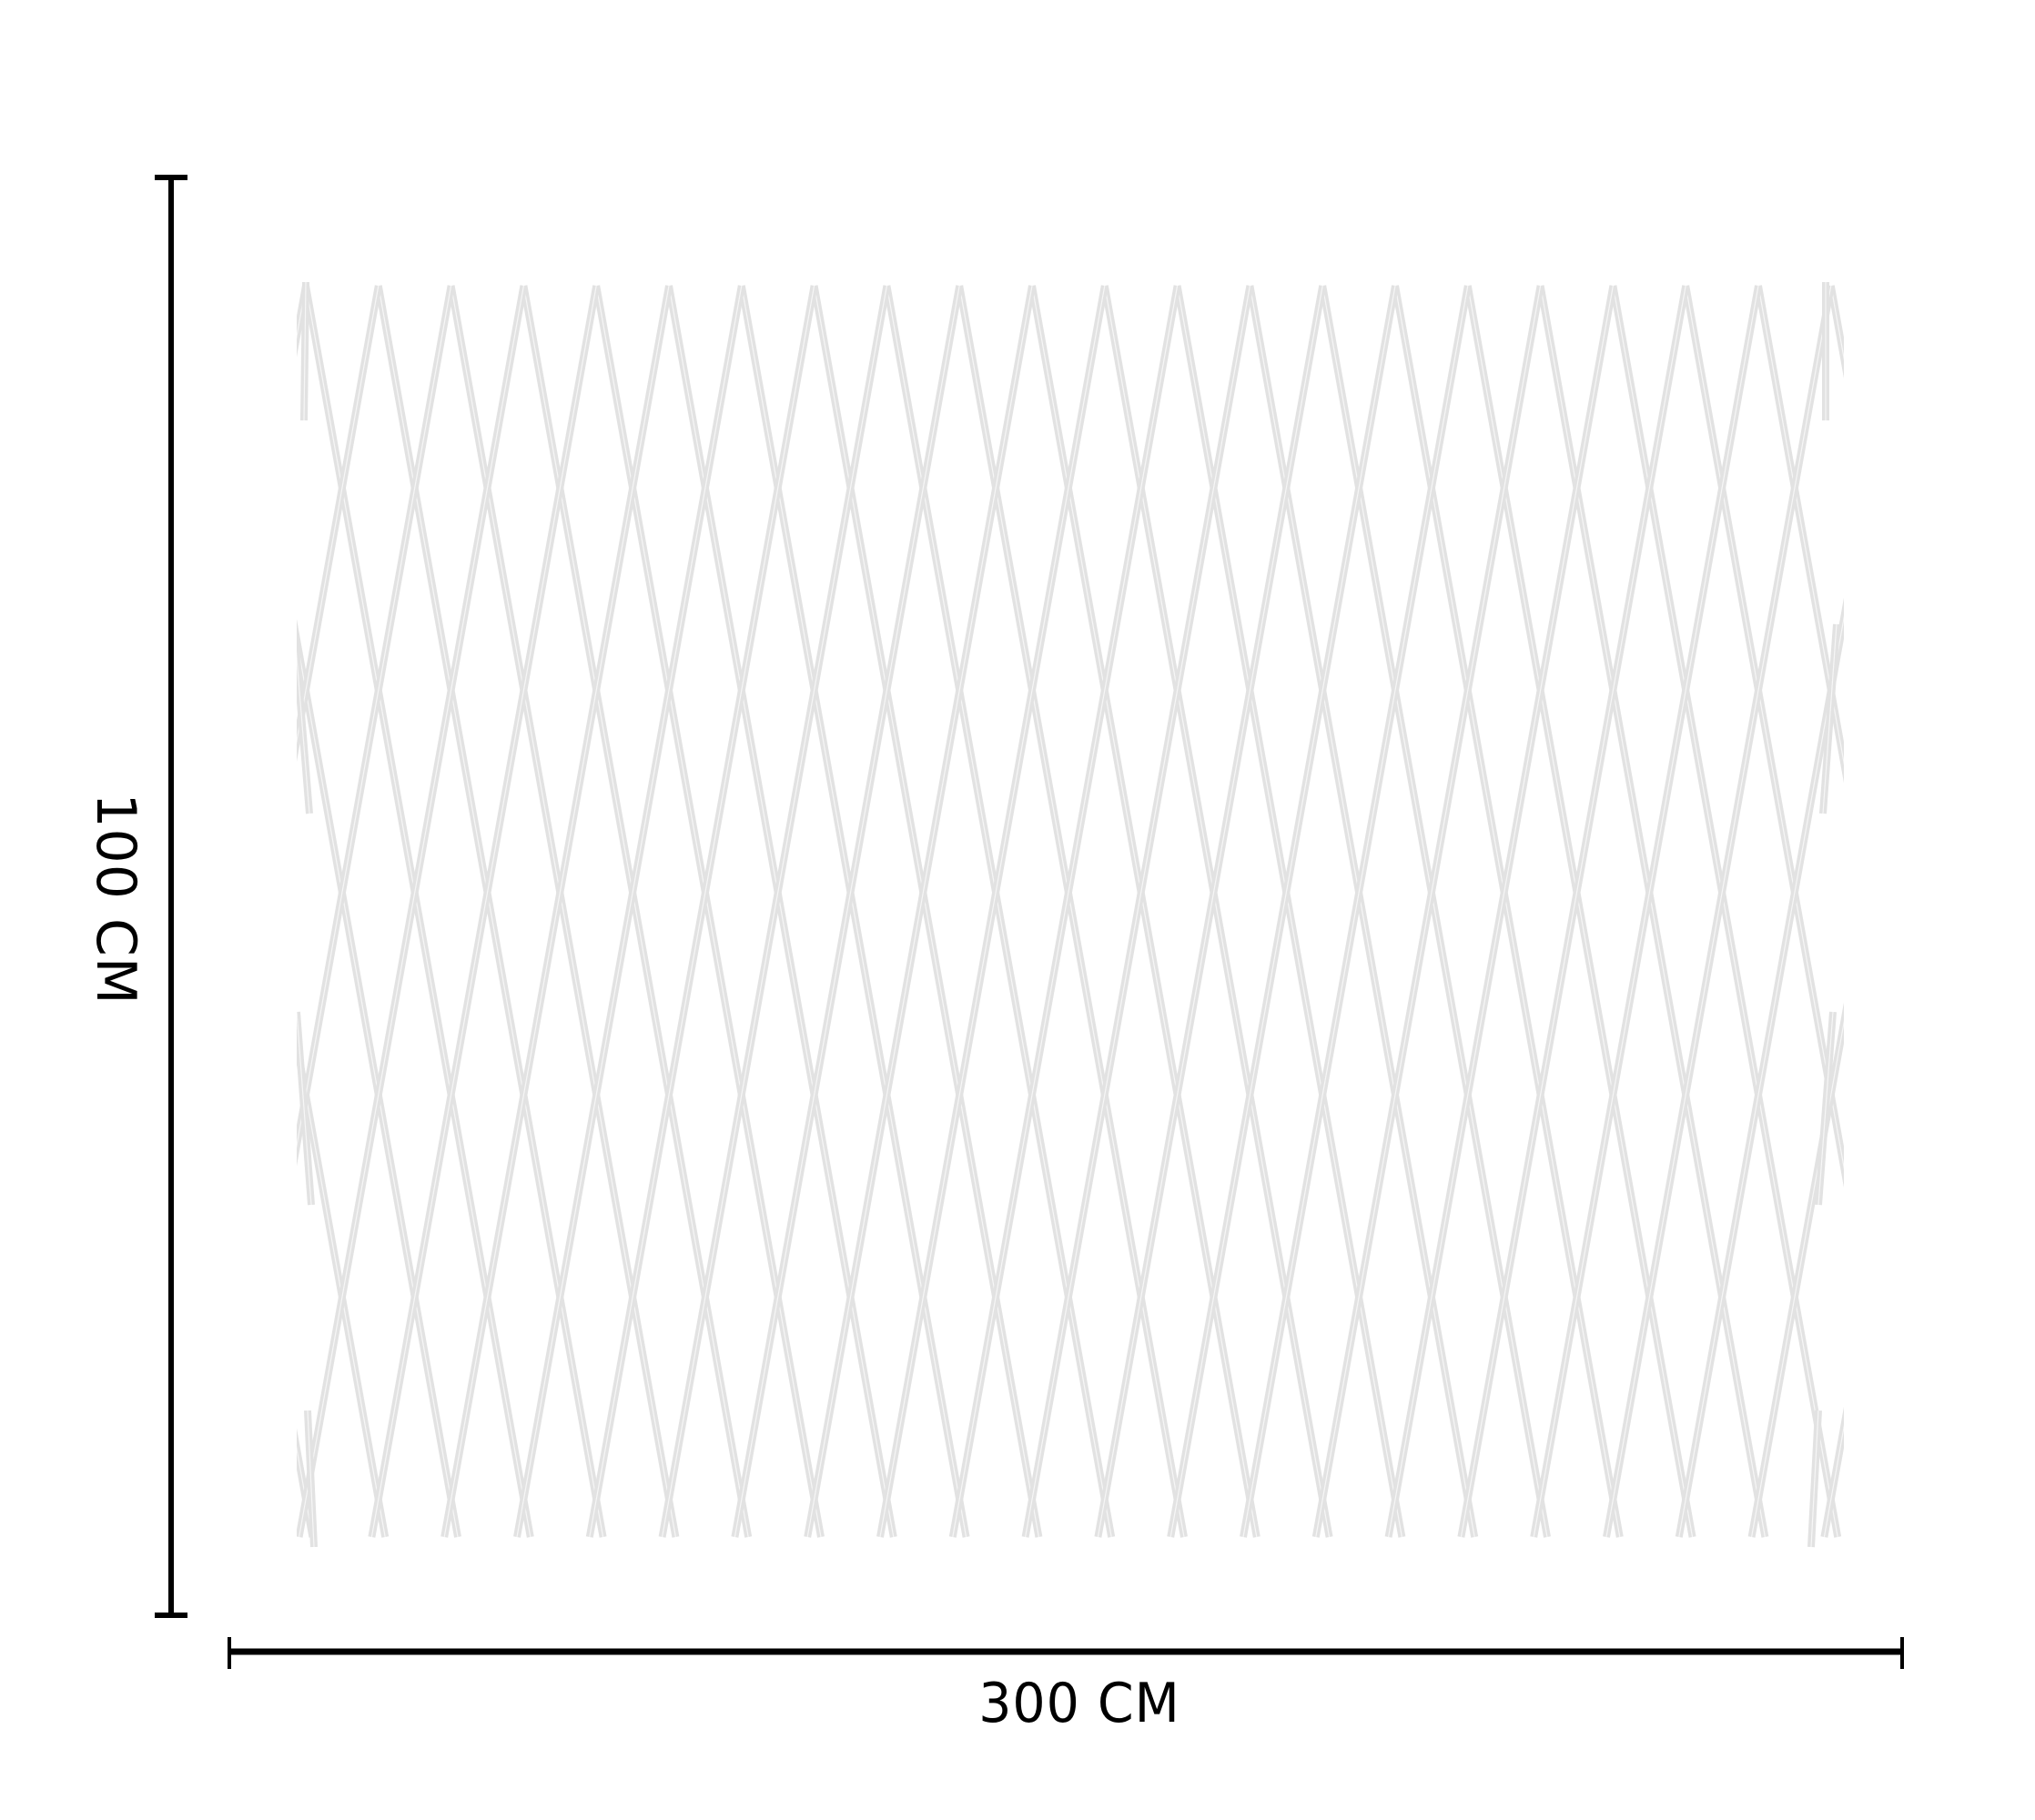  Describe the element at coordinates (1079, 1704) in the screenshot. I see `width-label: 300 CM` at that location.